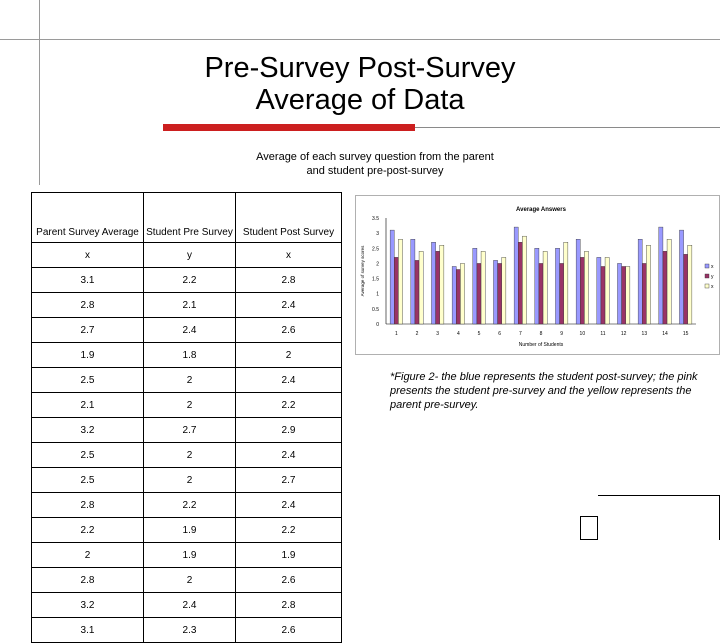 The height and width of the screenshot is (643, 720). Describe the element at coordinates (39, 92) in the screenshot. I see `frame-left-line` at that location.